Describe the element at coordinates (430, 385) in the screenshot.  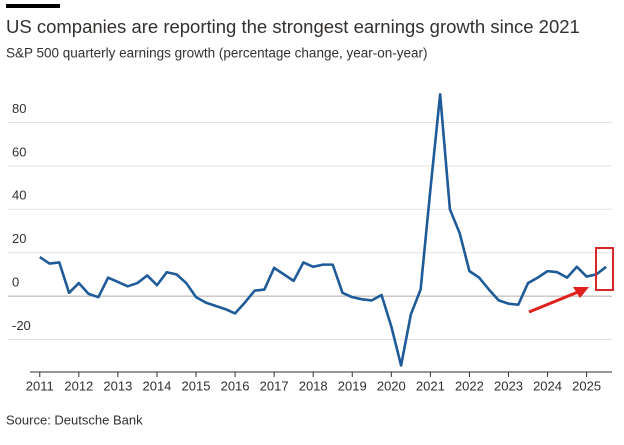
I see `x-tick-label: 2021` at that location.